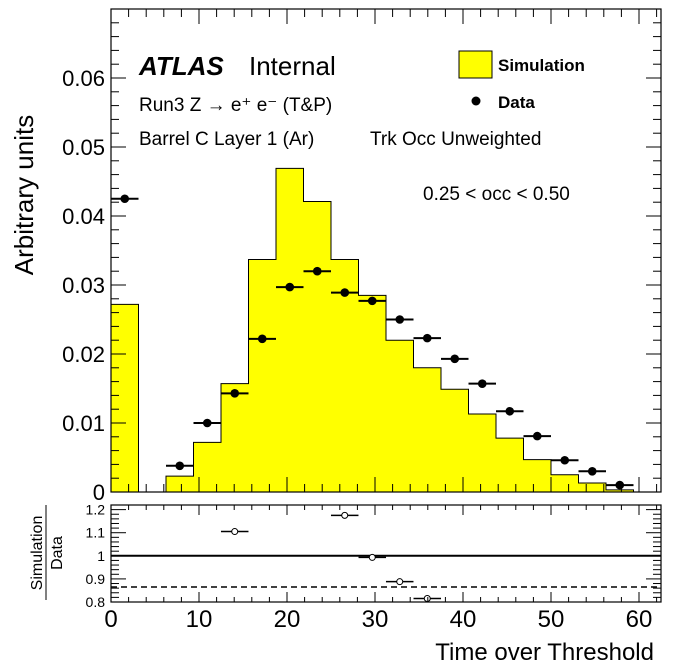  Describe the element at coordinates (463, 619) in the screenshot. I see `x-tick-label: 40` at that location.